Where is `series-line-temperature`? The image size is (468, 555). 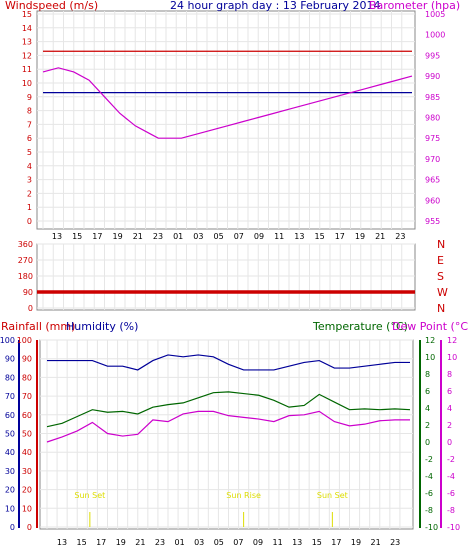
series-line-temperature is located at coordinates (228, 409).